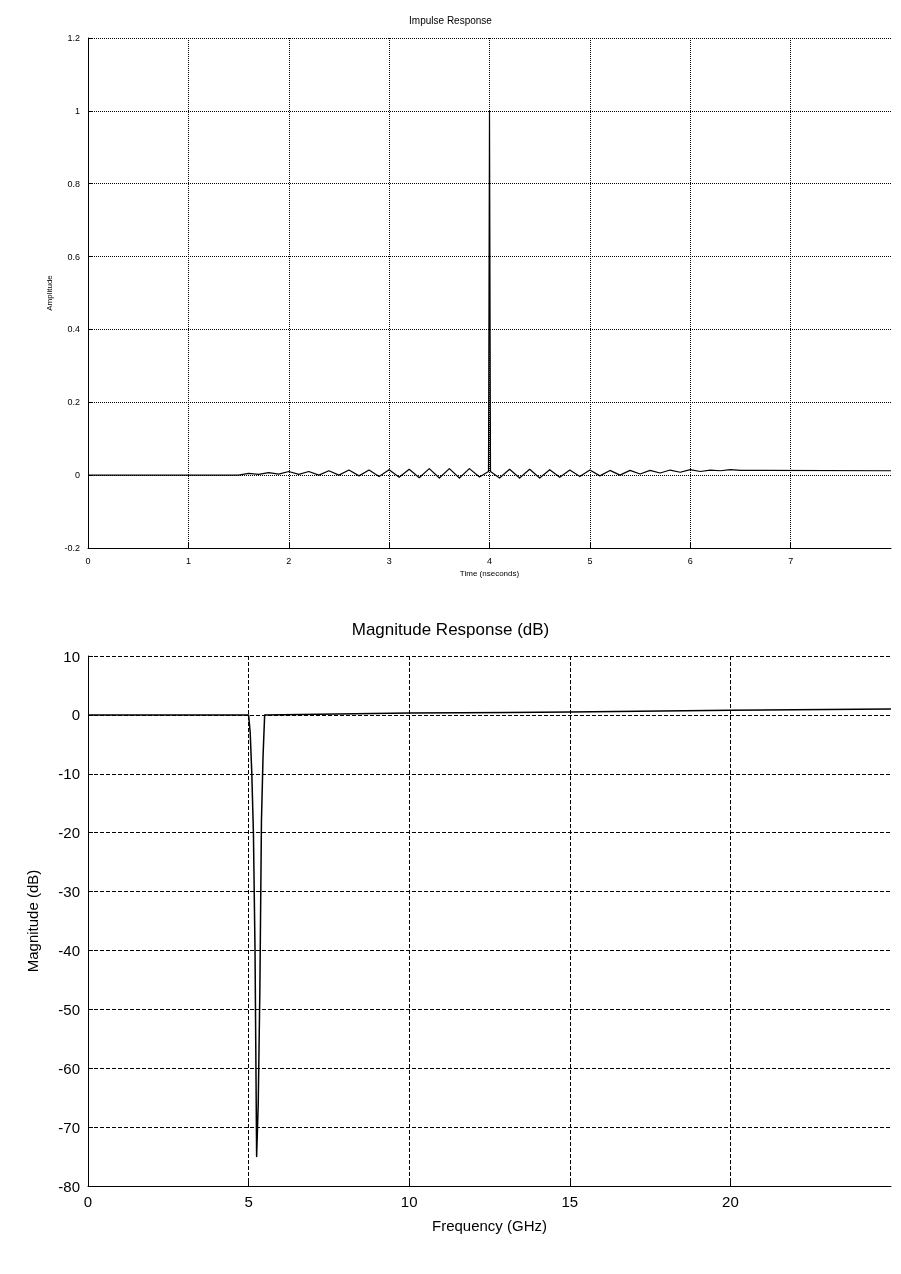 The image size is (901, 1274). I want to click on x-tick-label: 20, so click(730, 1201).